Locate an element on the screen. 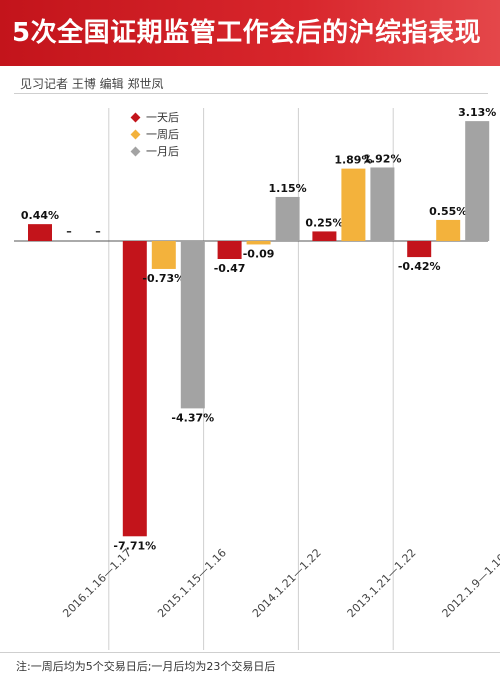 The height and width of the screenshot is (679, 500). chart-title: 5次全国证期监管工作会后的沪综指表现 is located at coordinates (247, 33).